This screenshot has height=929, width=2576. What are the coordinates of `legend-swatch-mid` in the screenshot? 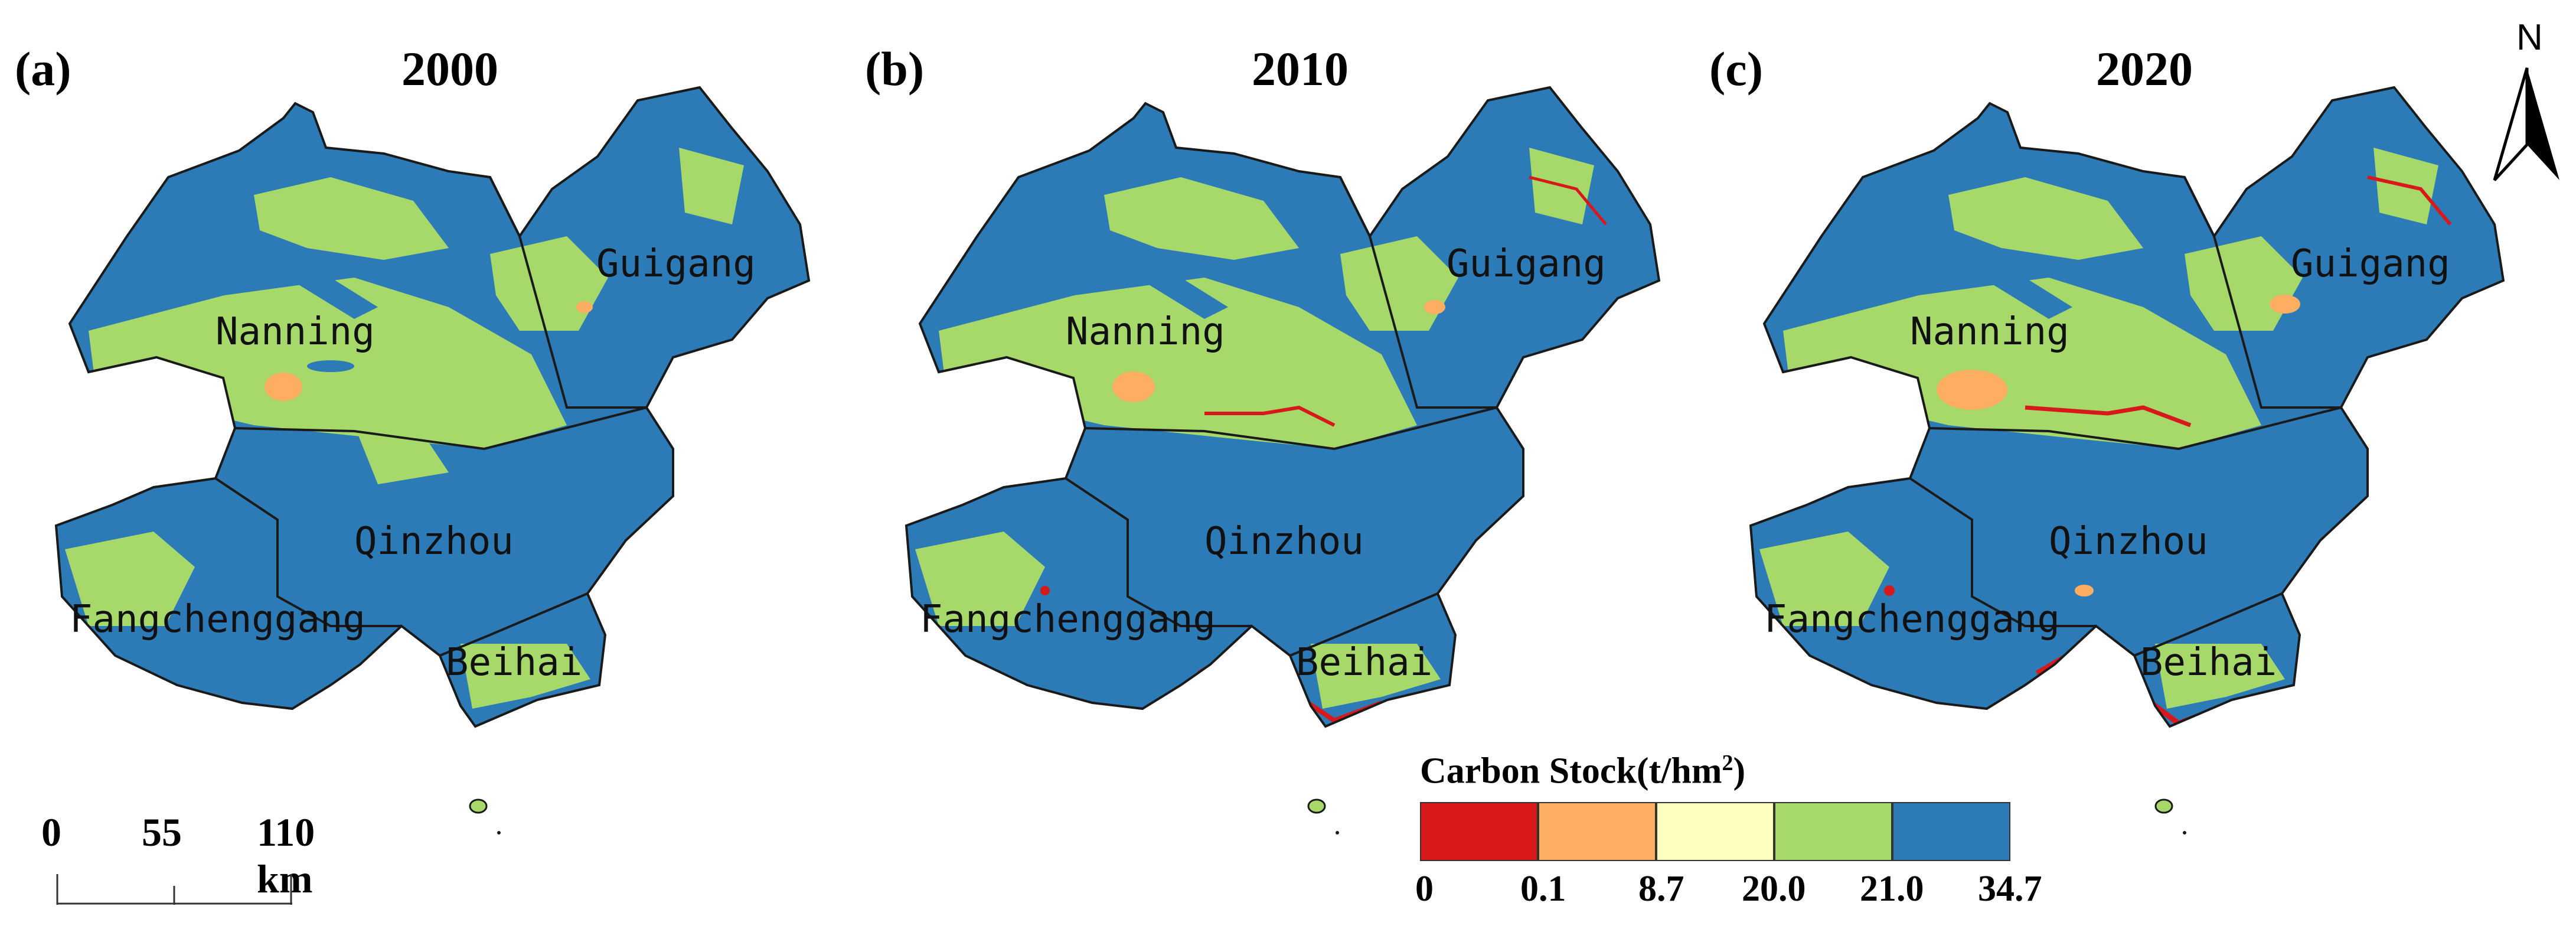 It's located at (1715, 832).